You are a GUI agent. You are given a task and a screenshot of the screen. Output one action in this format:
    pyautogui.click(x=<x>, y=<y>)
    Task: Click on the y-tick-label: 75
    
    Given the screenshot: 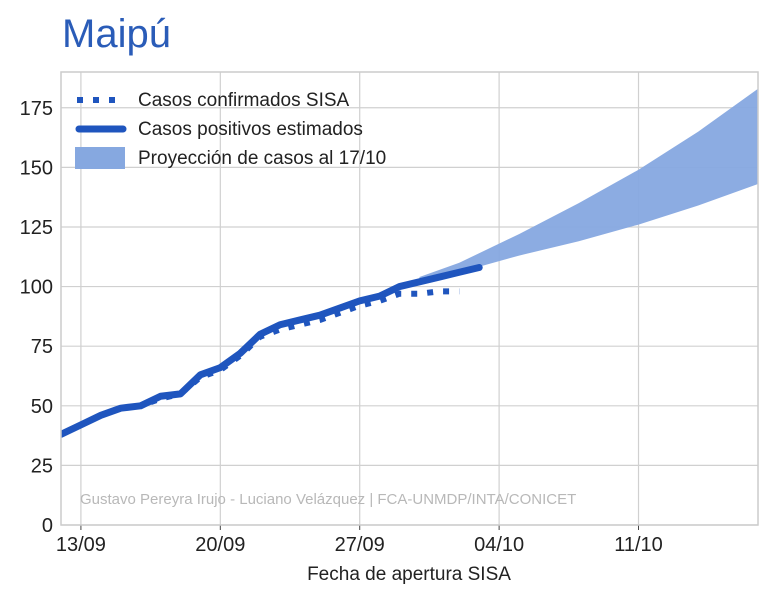 What is the action you would take?
    pyautogui.click(x=42, y=347)
    